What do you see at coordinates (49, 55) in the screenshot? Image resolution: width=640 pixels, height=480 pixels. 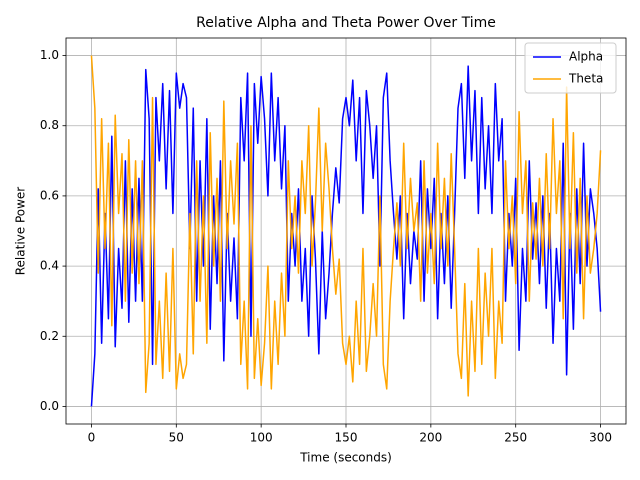 I see `y-tick-label: 1.0` at bounding box center [49, 55].